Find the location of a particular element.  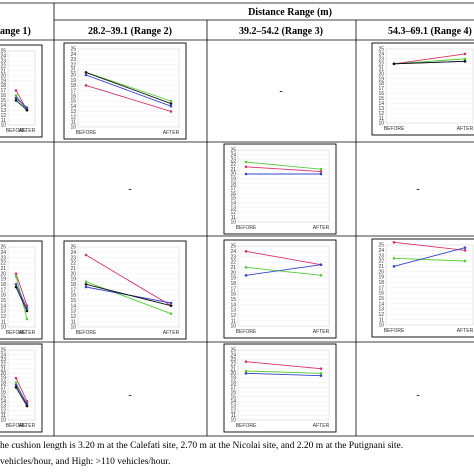

col-header-range-4: 54.3–69.1 (Range 4) is located at coordinates (430, 31).